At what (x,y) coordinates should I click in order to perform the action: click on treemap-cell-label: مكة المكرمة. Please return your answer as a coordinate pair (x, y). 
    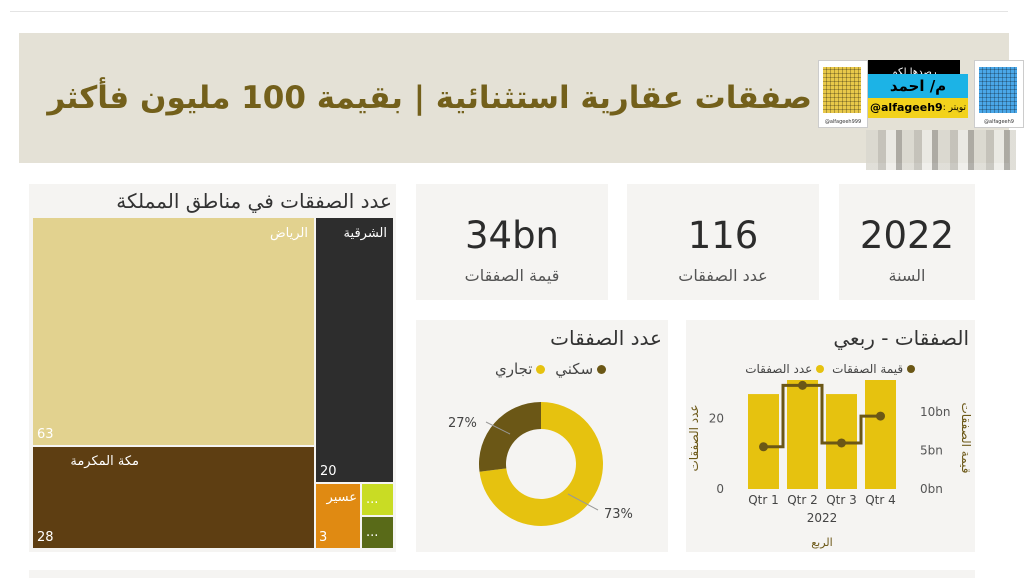
    Looking at the image, I should click on (104, 461).